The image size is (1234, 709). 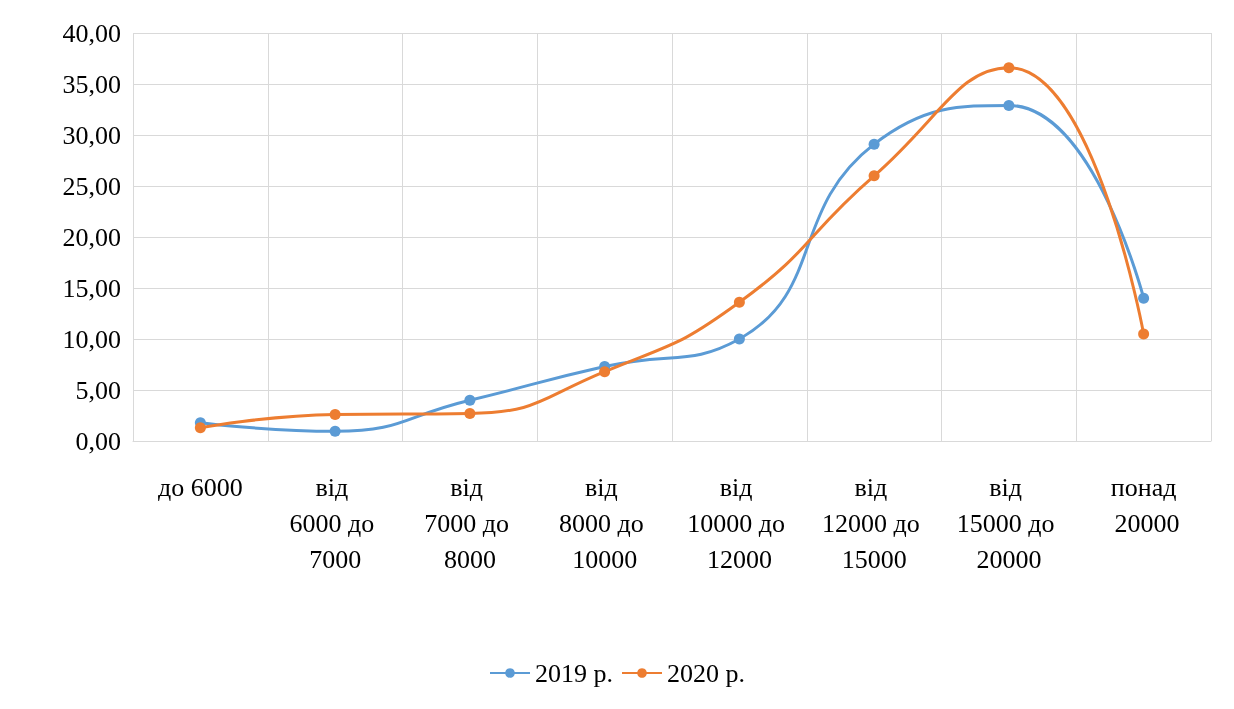 What do you see at coordinates (91, 339) in the screenshot?
I see `y-tick-label: 10,00` at bounding box center [91, 339].